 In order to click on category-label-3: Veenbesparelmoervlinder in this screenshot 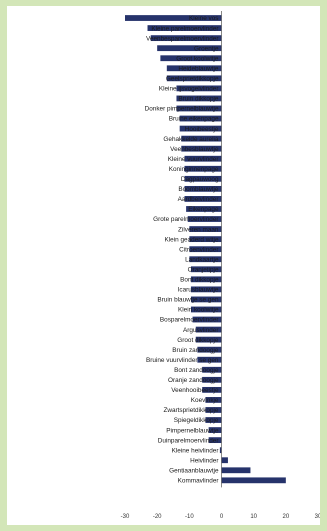, I will do `click(182, 38)`.